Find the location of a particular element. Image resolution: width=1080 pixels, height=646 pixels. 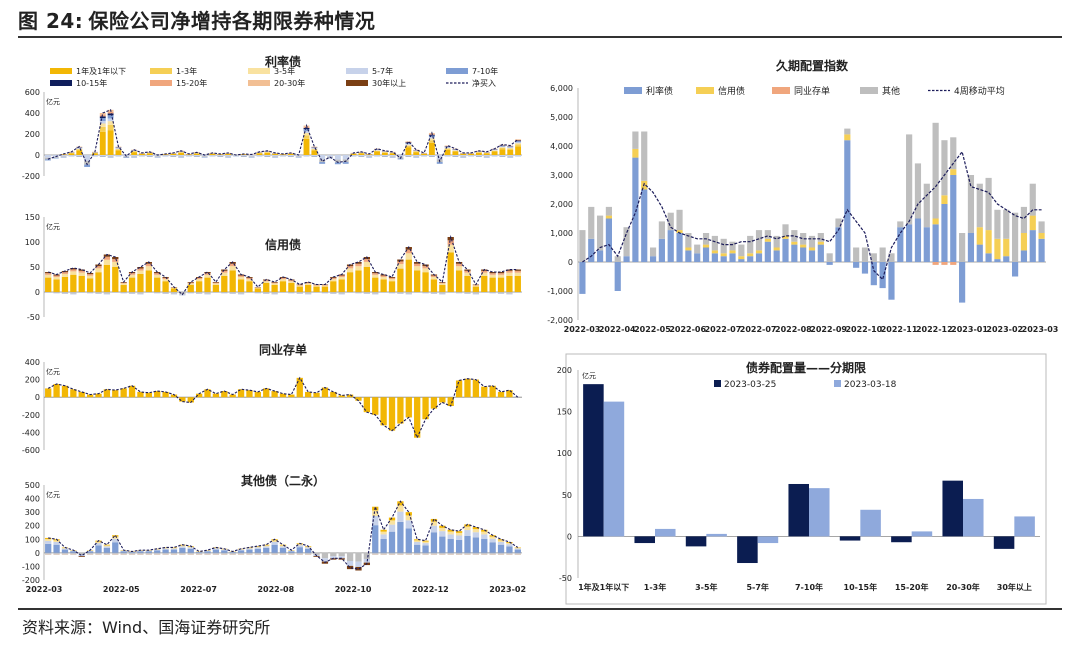

legend-label-tenor: 2023-03-25 is located at coordinates (750, 385).